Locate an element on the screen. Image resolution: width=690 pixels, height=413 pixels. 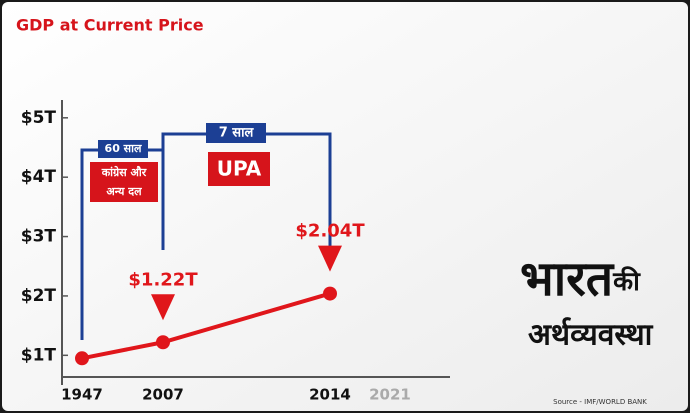
brand: भारतकी is located at coordinates (580, 279).